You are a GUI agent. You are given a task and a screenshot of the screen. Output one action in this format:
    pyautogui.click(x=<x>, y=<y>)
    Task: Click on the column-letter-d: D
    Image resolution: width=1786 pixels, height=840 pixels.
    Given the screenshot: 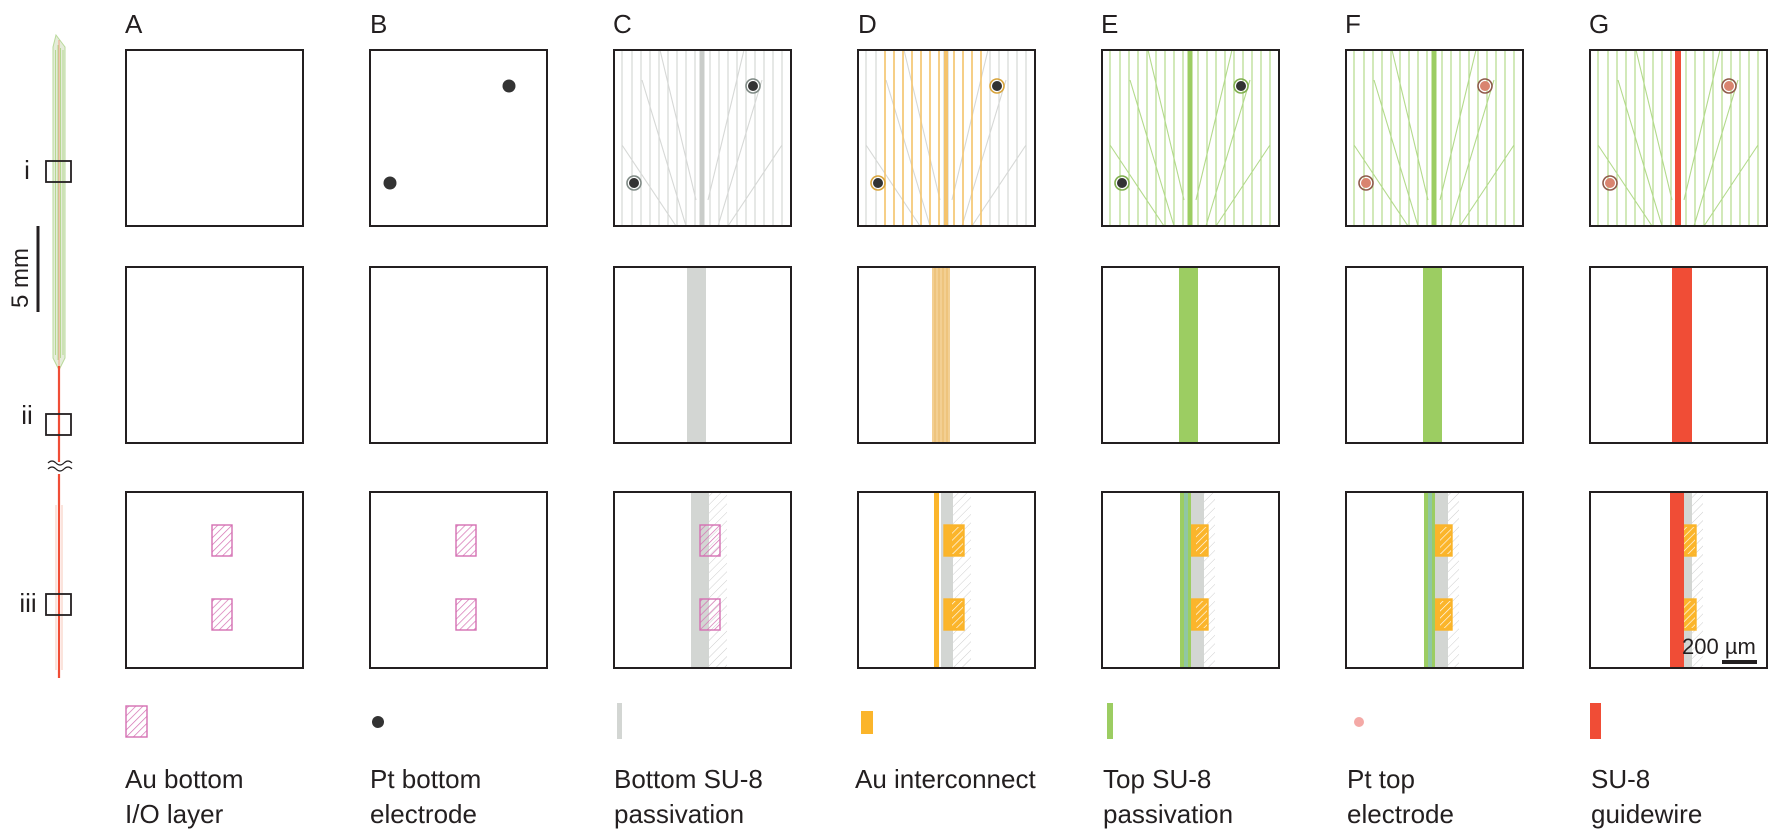 What is the action you would take?
    pyautogui.click(x=867, y=24)
    